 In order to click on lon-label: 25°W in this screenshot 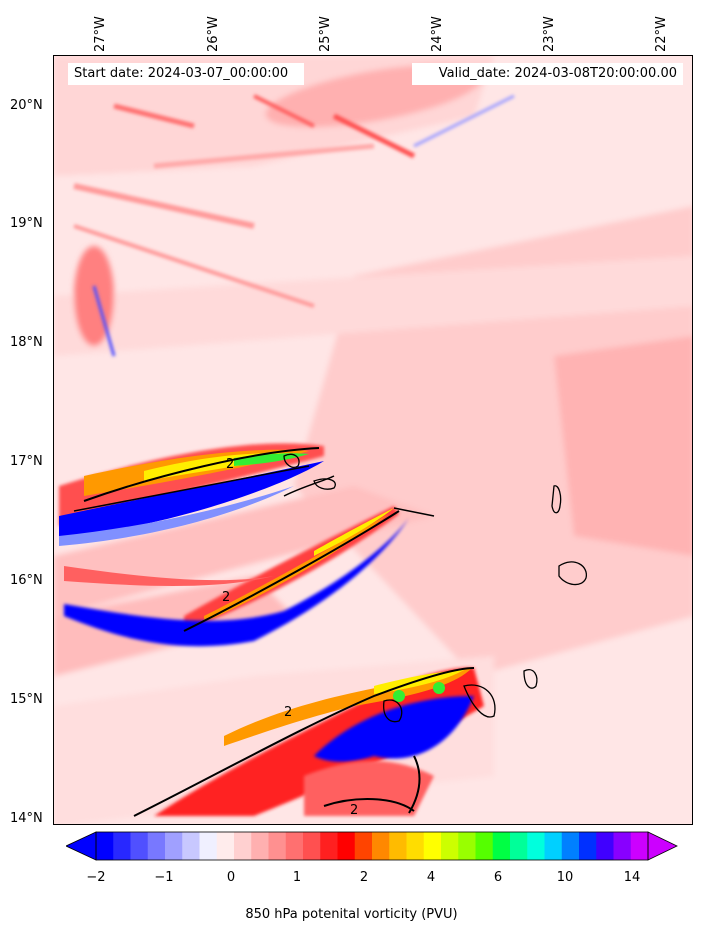, I will do `click(325, 34)`.